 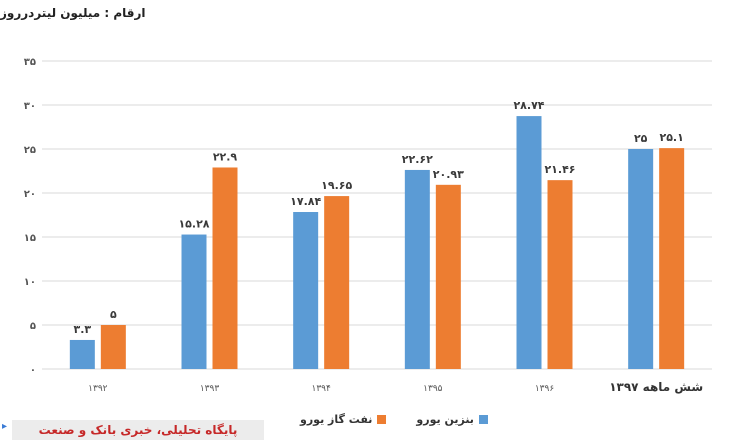 What do you see at coordinates (394, 419) in the screenshot?
I see `legend: بنزین یورو نفت گاز یورو` at bounding box center [394, 419].